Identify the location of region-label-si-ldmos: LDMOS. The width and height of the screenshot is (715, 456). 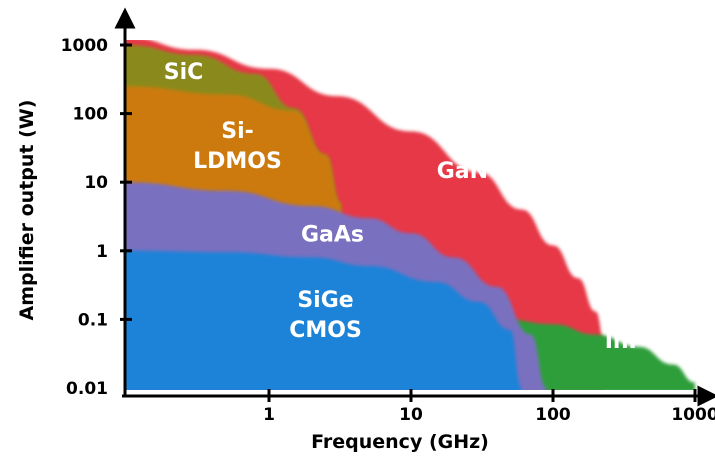
(237, 161).